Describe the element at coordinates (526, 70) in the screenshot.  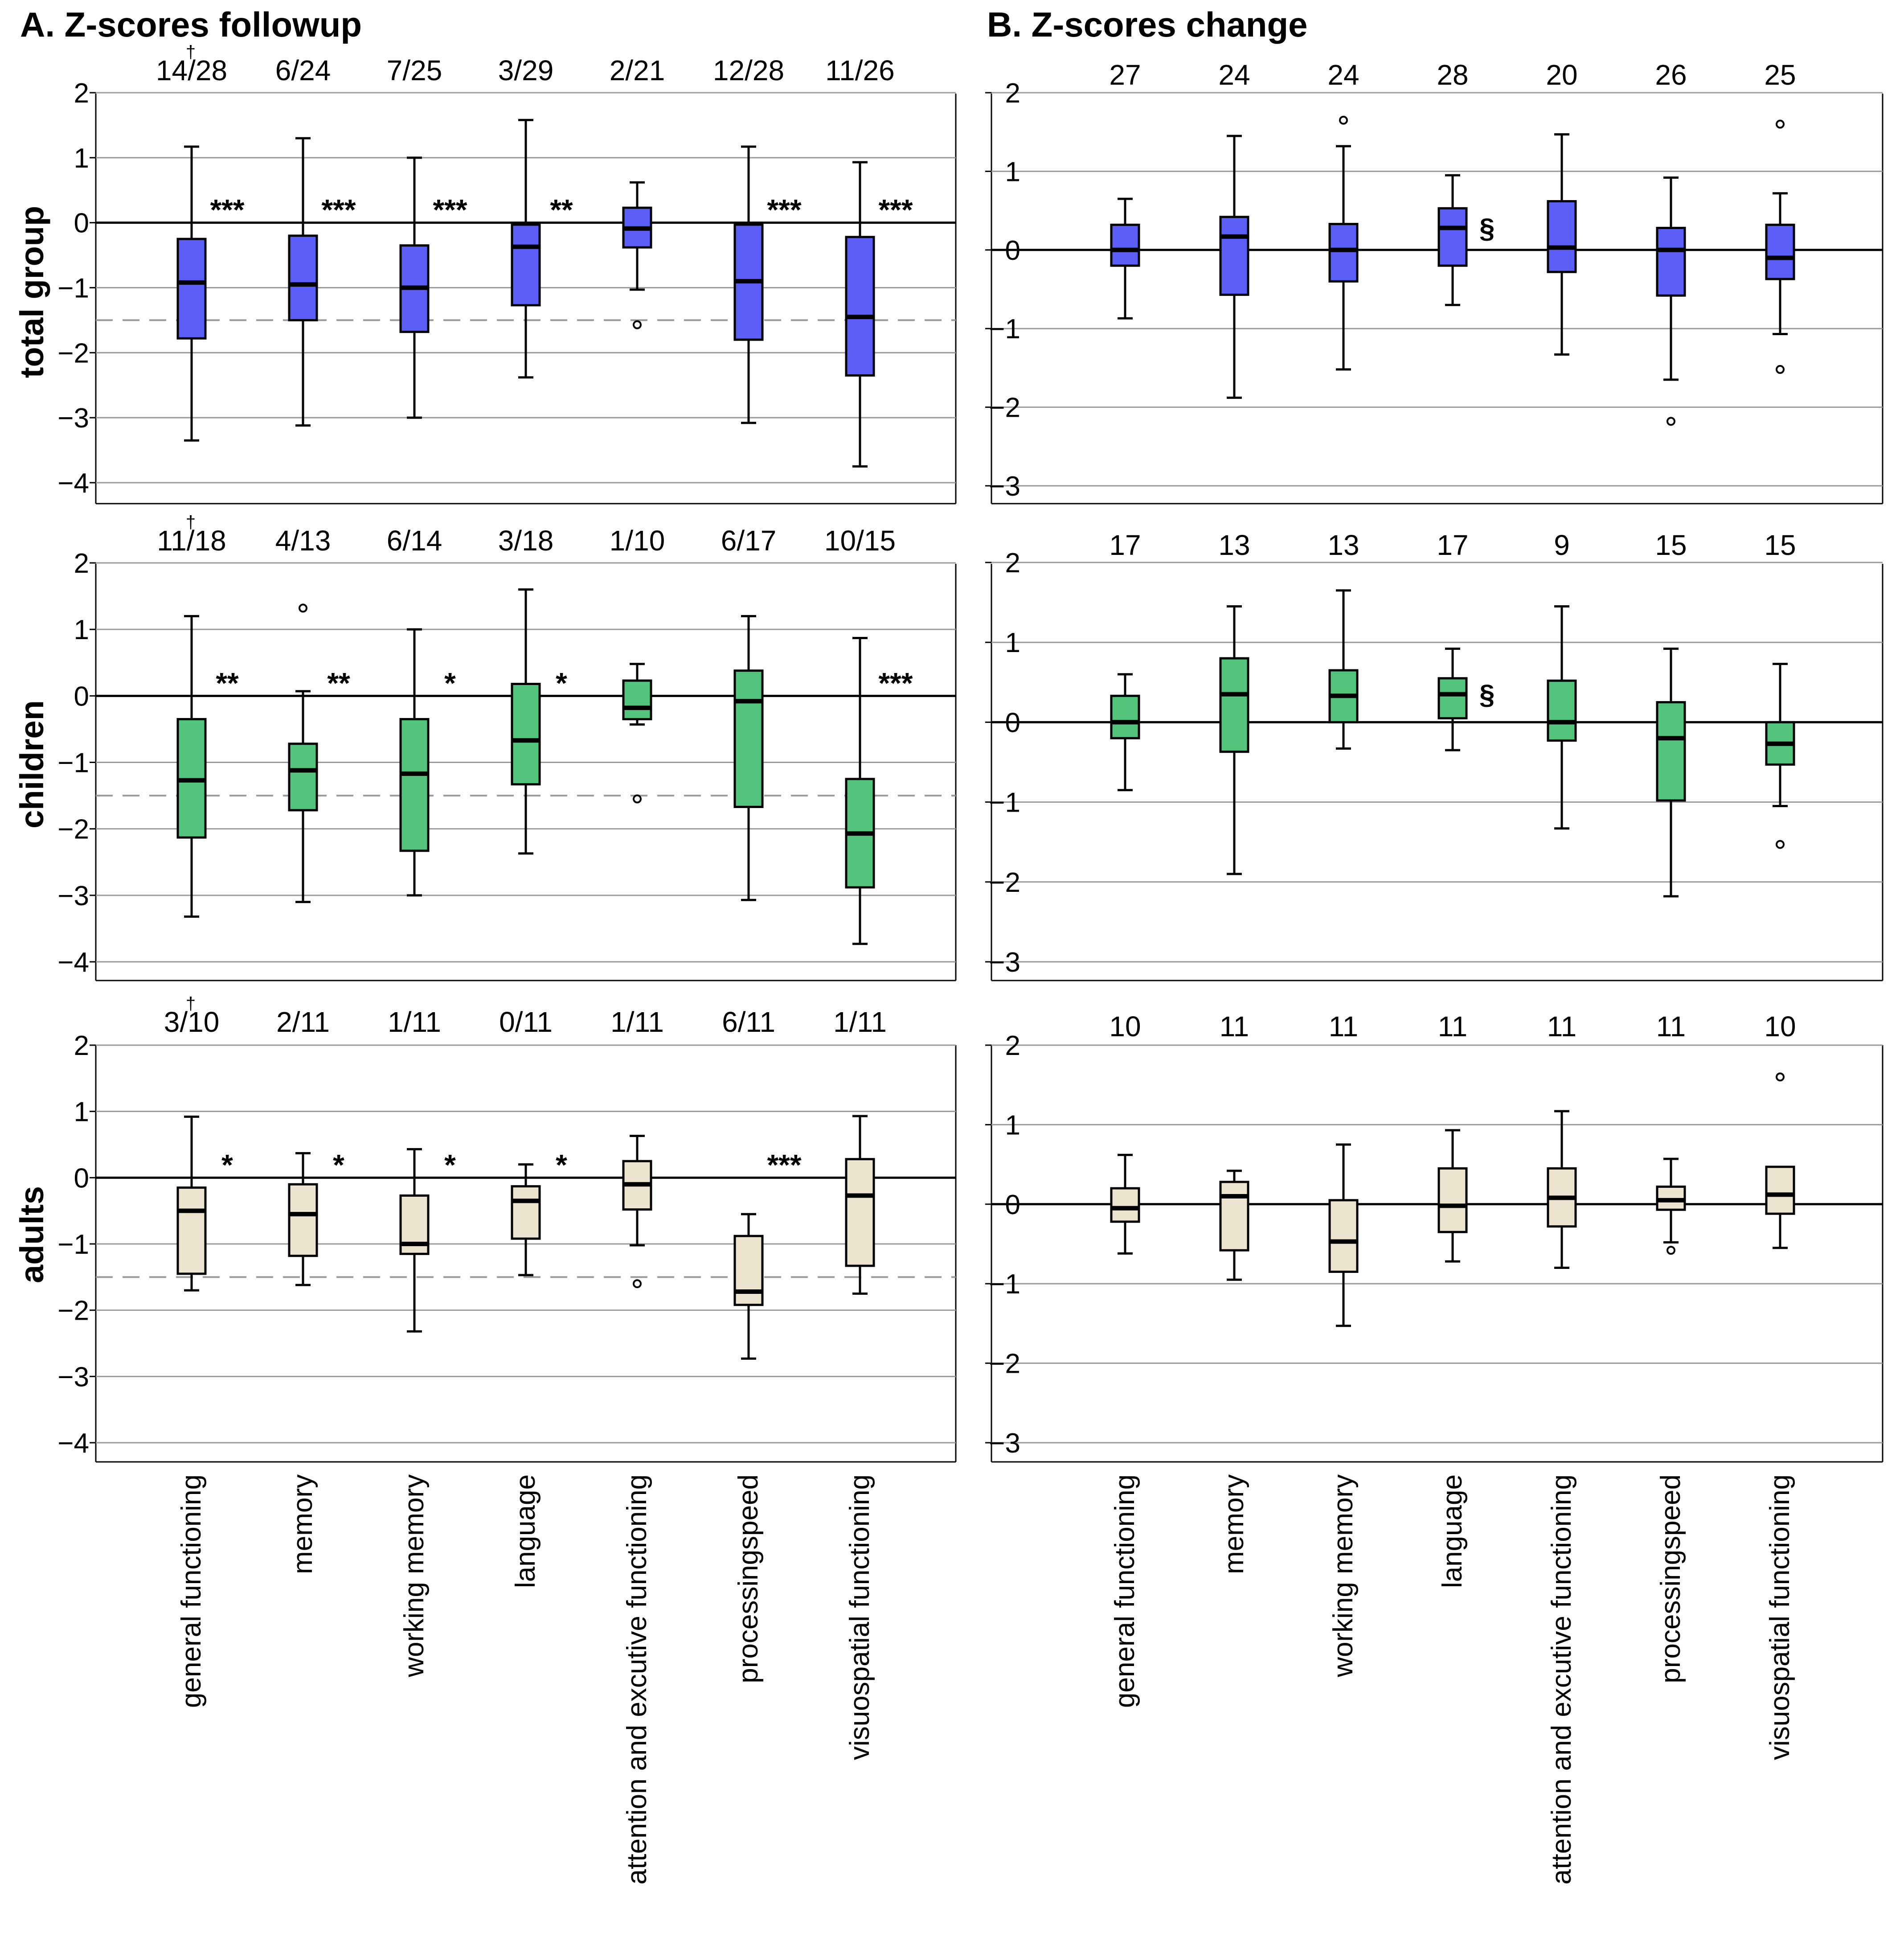
I see `n-label: 3/29` at that location.